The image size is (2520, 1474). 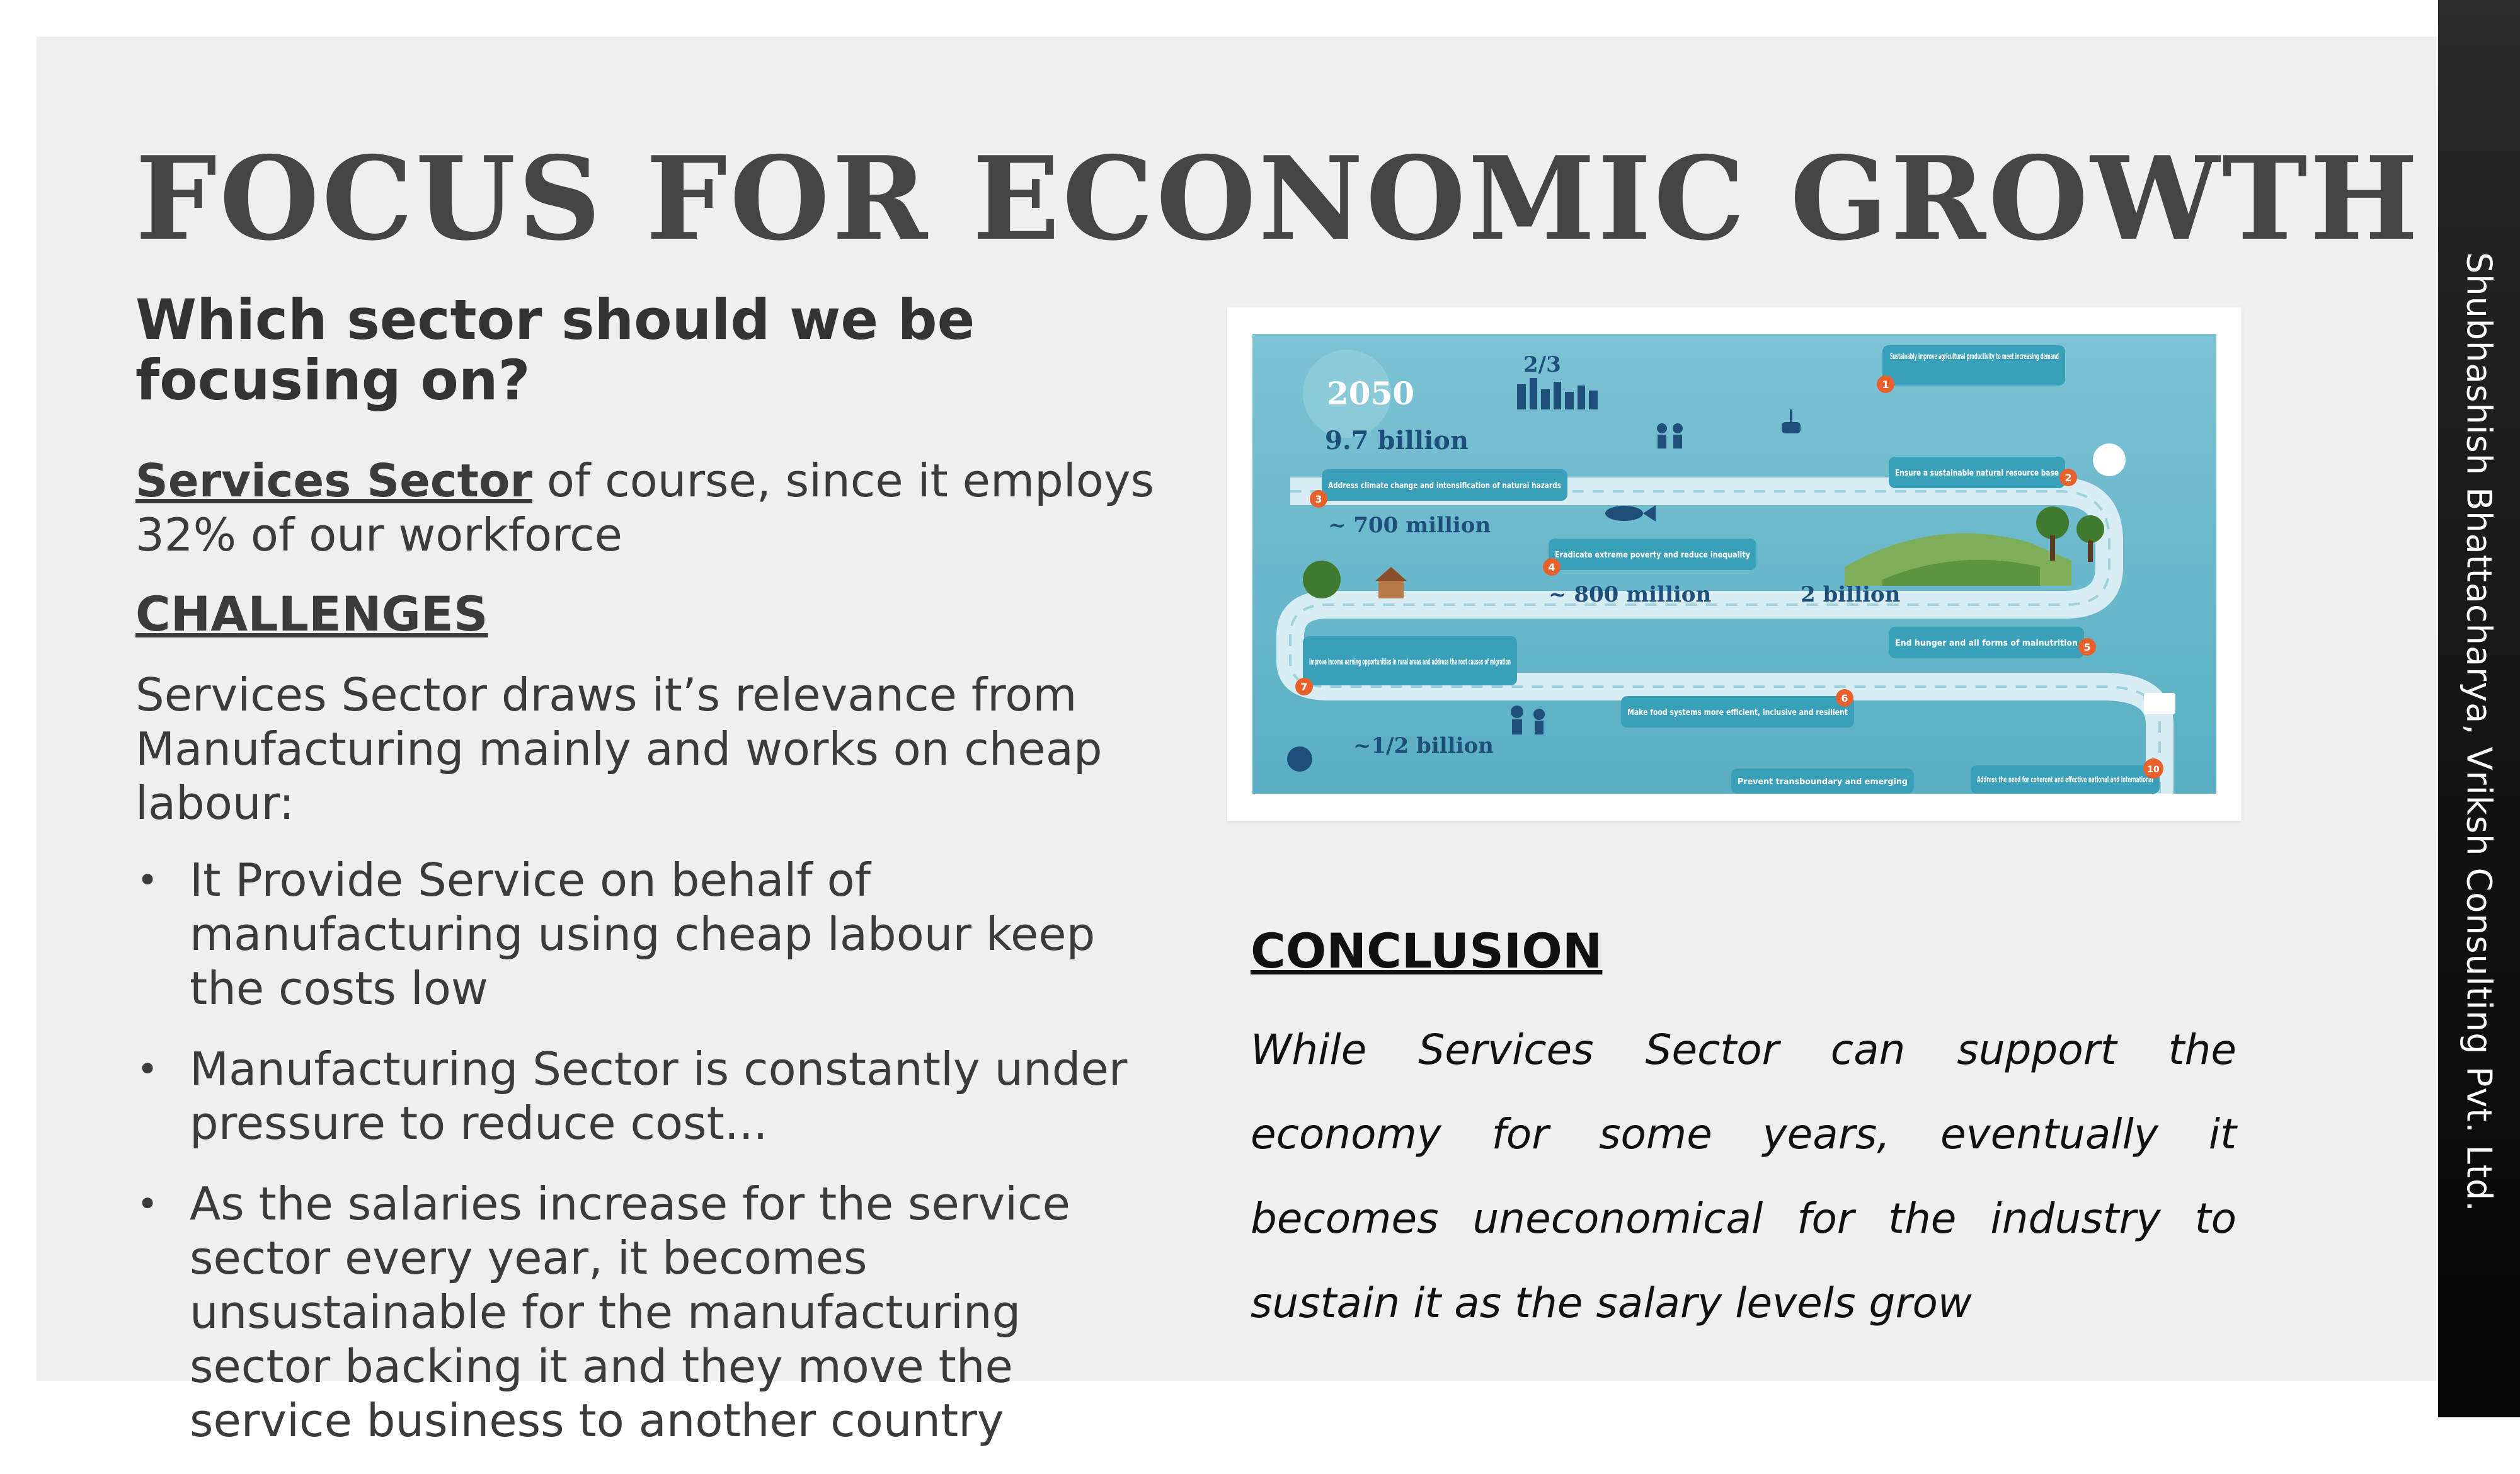 I want to click on trees-icon, so click(x=2070, y=534).